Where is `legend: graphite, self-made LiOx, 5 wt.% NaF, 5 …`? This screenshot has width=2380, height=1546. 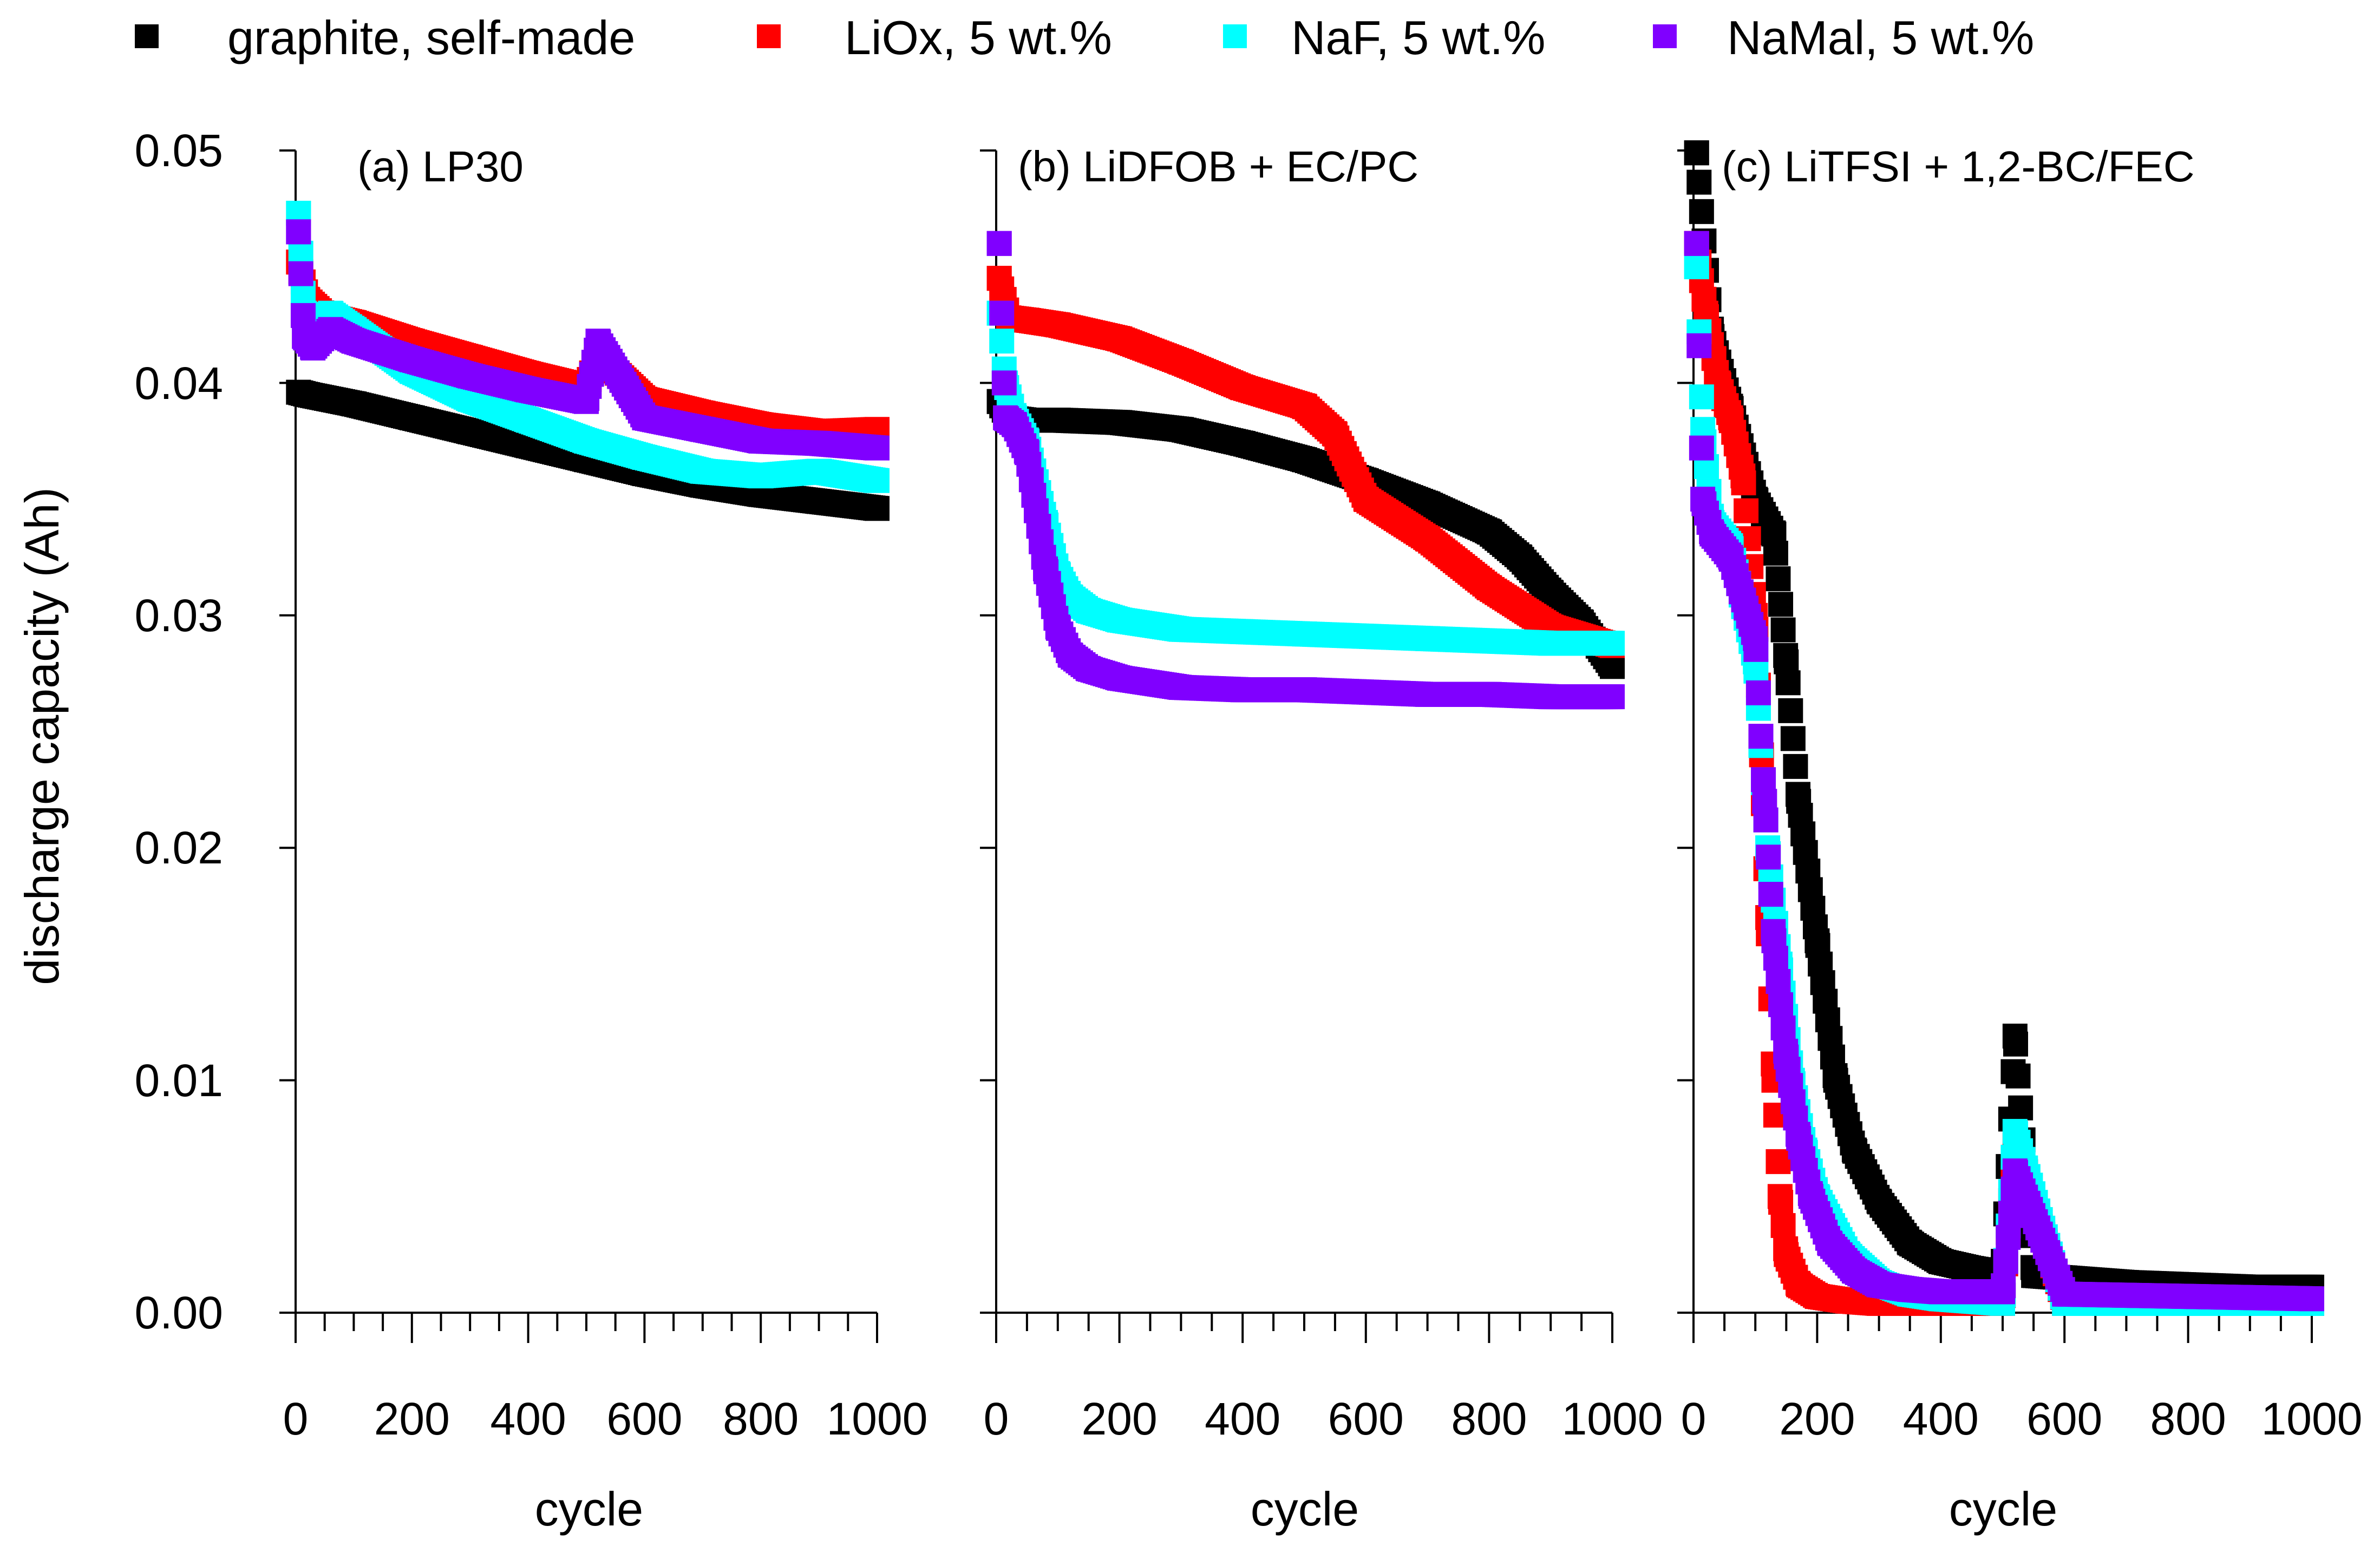 legend: graphite, self-made LiOx, 5 wt.% NaF, 5 … is located at coordinates (1084, 37).